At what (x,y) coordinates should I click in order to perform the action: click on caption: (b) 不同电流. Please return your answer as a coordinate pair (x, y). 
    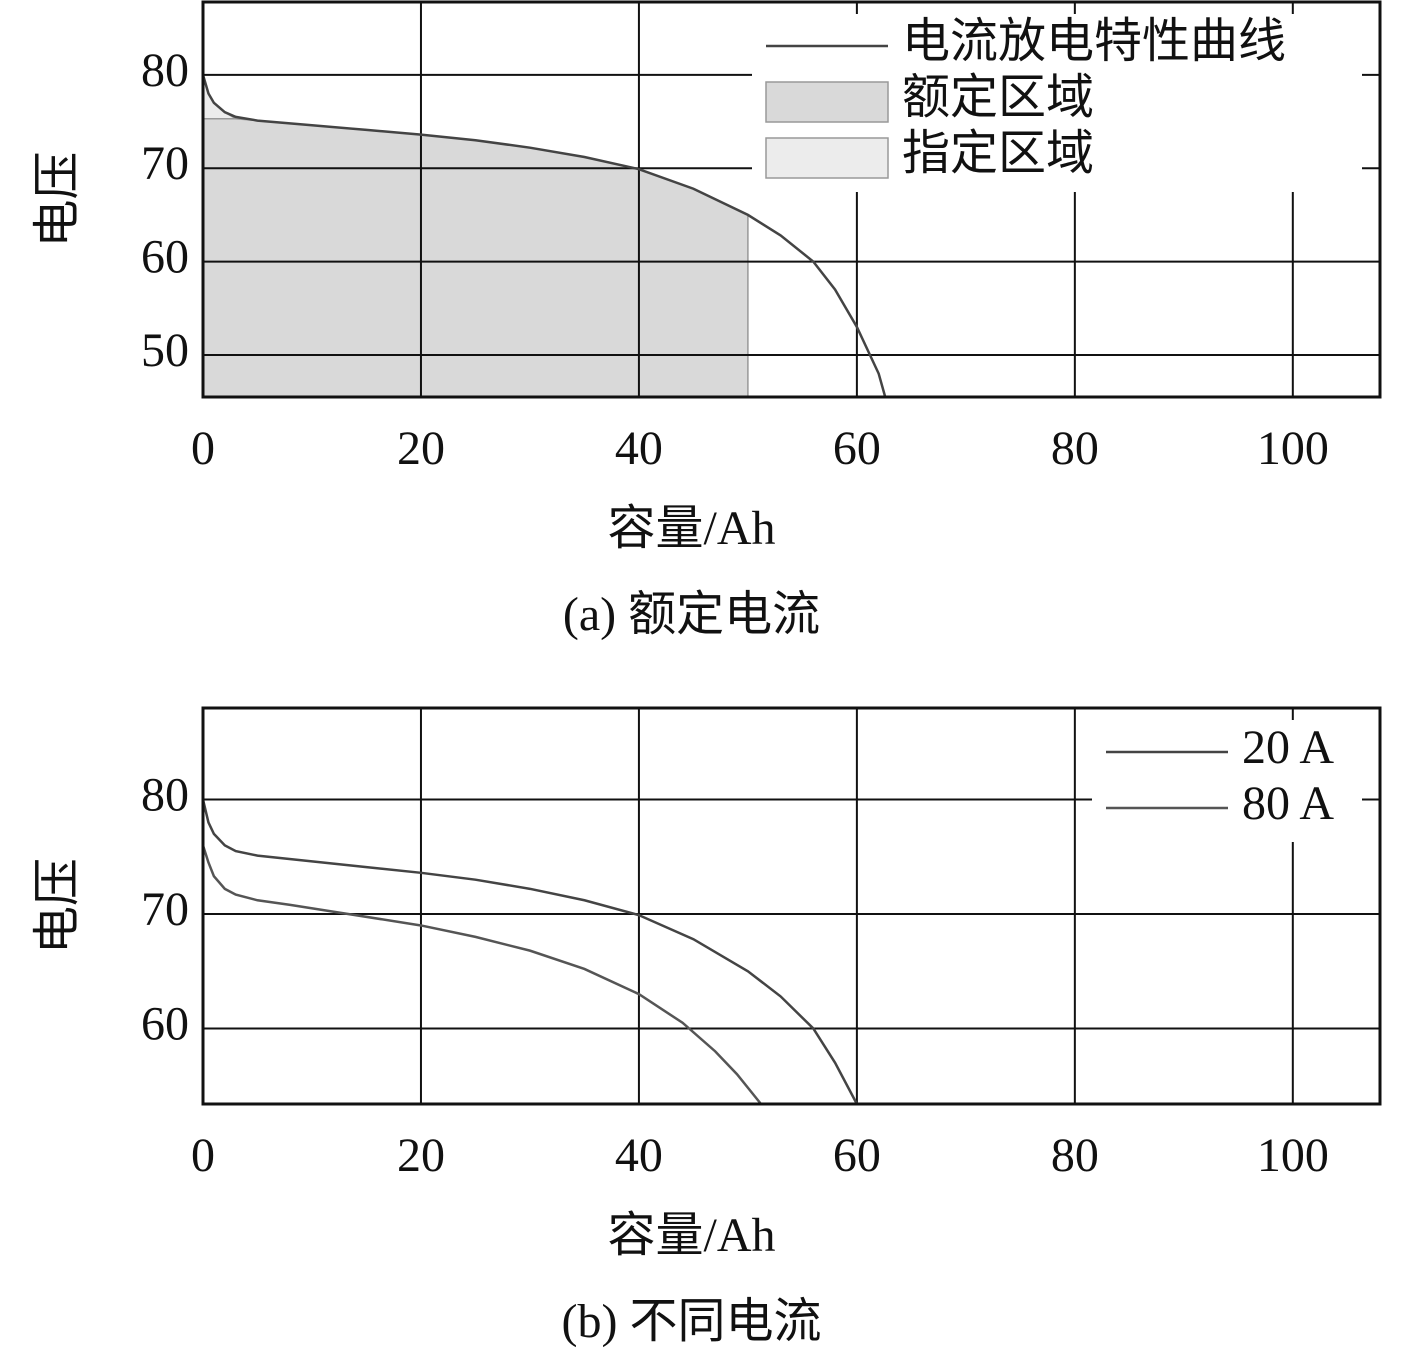
    Looking at the image, I should click on (692, 1321).